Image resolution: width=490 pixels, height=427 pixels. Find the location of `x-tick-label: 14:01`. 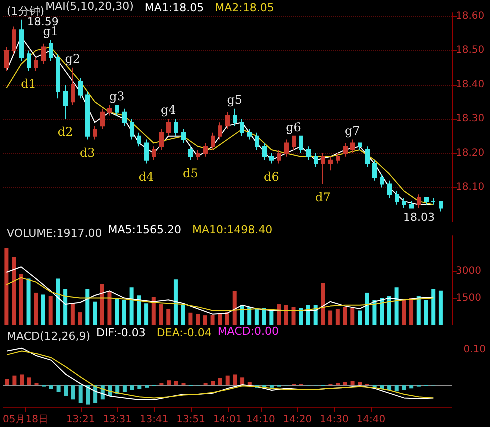

x-tick-label: 14:01 is located at coordinates (227, 420).